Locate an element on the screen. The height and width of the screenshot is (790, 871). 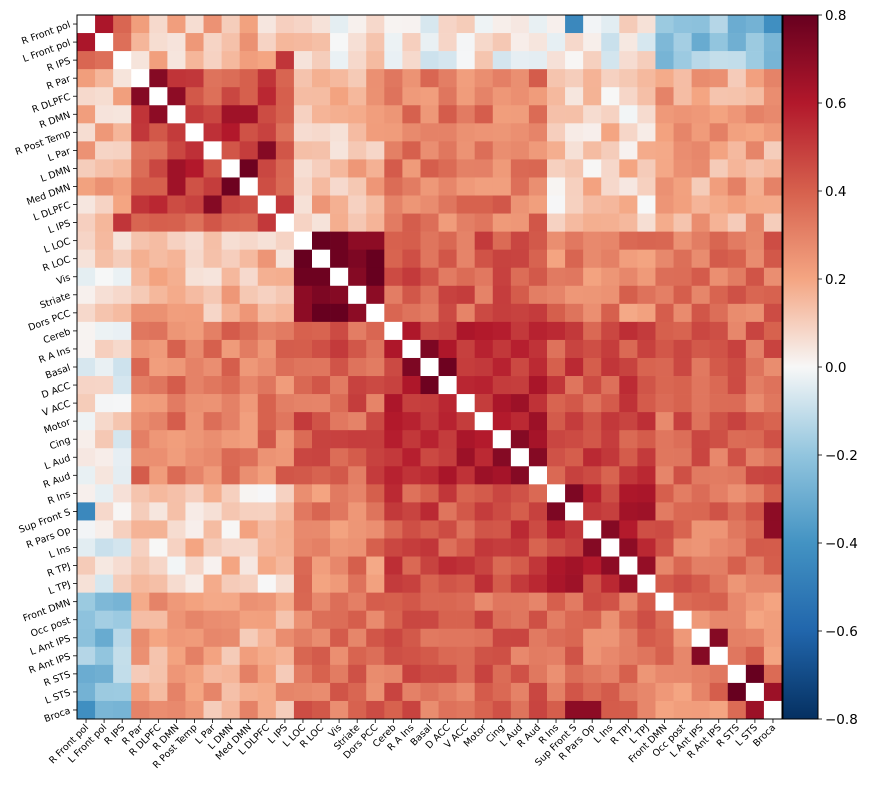
y-tick-label: R TPJ is located at coordinates (59, 570).